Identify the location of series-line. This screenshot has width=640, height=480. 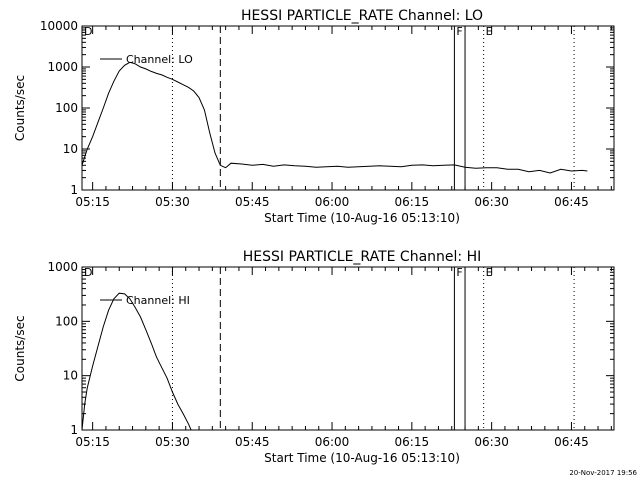
(136, 361).